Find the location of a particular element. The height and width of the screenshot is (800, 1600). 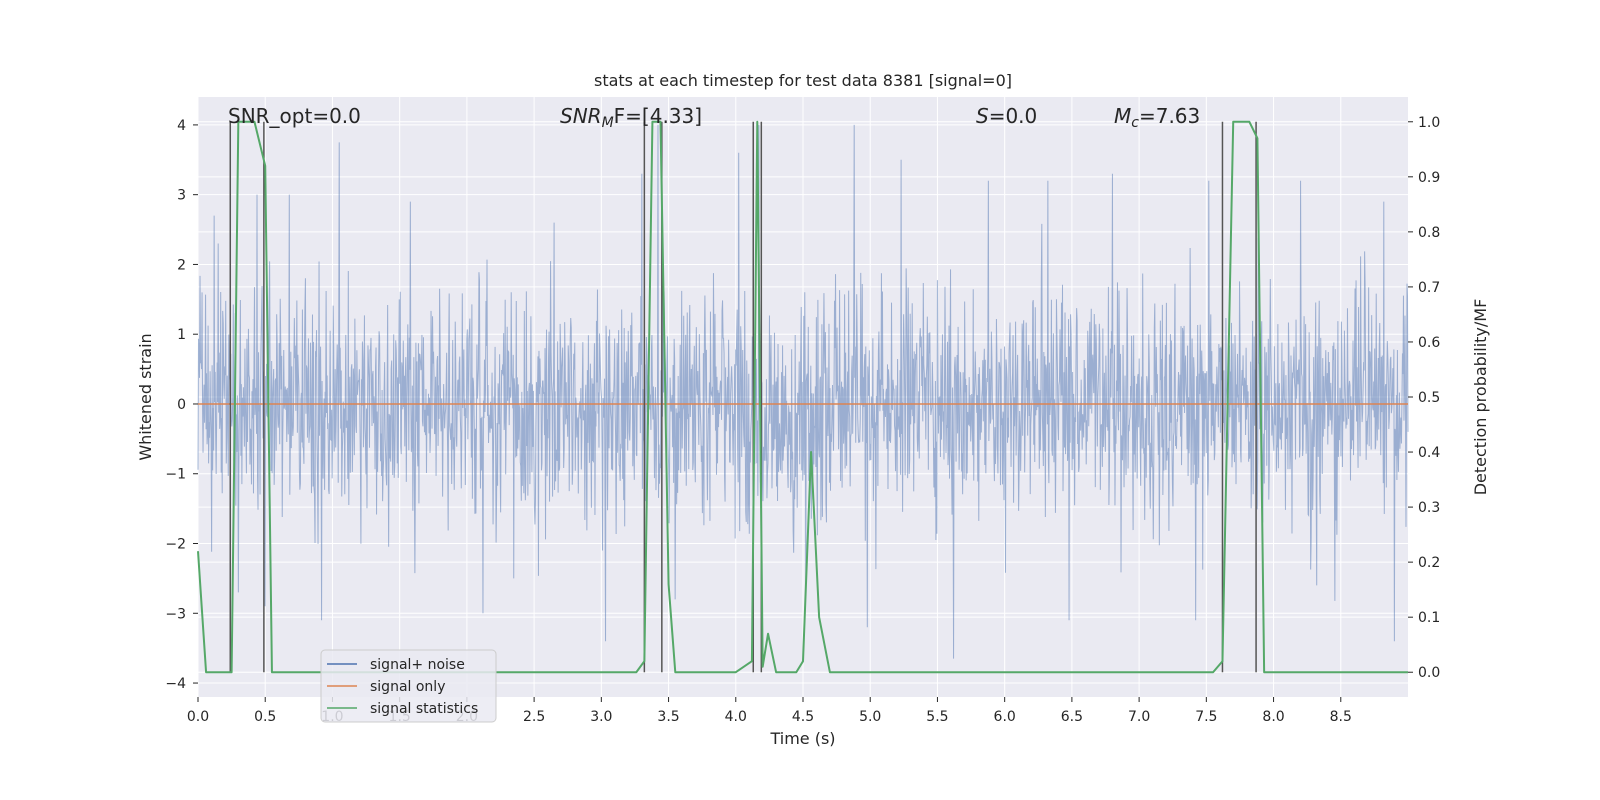

y2-axis-ticks: 1.0 0.9 0.8 0.7 0.6 0.5 0.4 0.3 0.2 0.1 0.0 is located at coordinates (1424, 398).